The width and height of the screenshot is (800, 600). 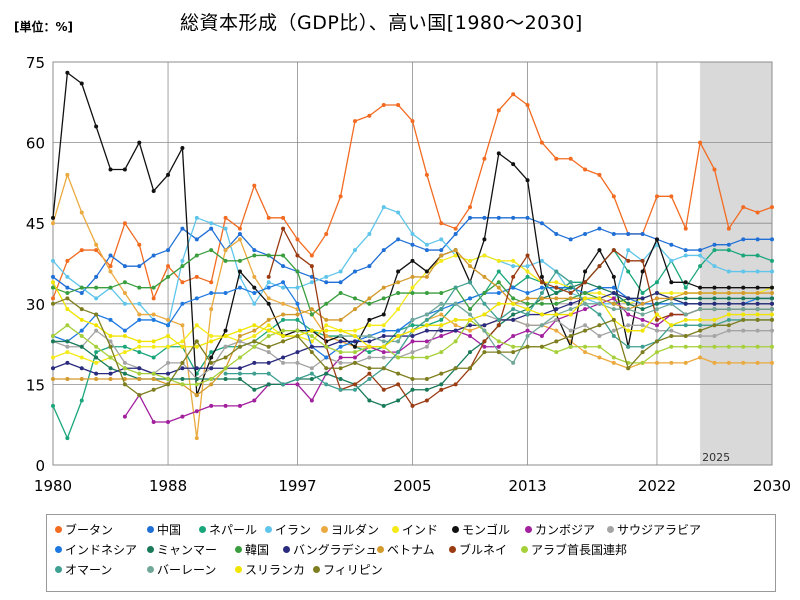 What do you see at coordinates (348, 569) in the screenshot?
I see `legend-item: フィリピン` at bounding box center [348, 569].